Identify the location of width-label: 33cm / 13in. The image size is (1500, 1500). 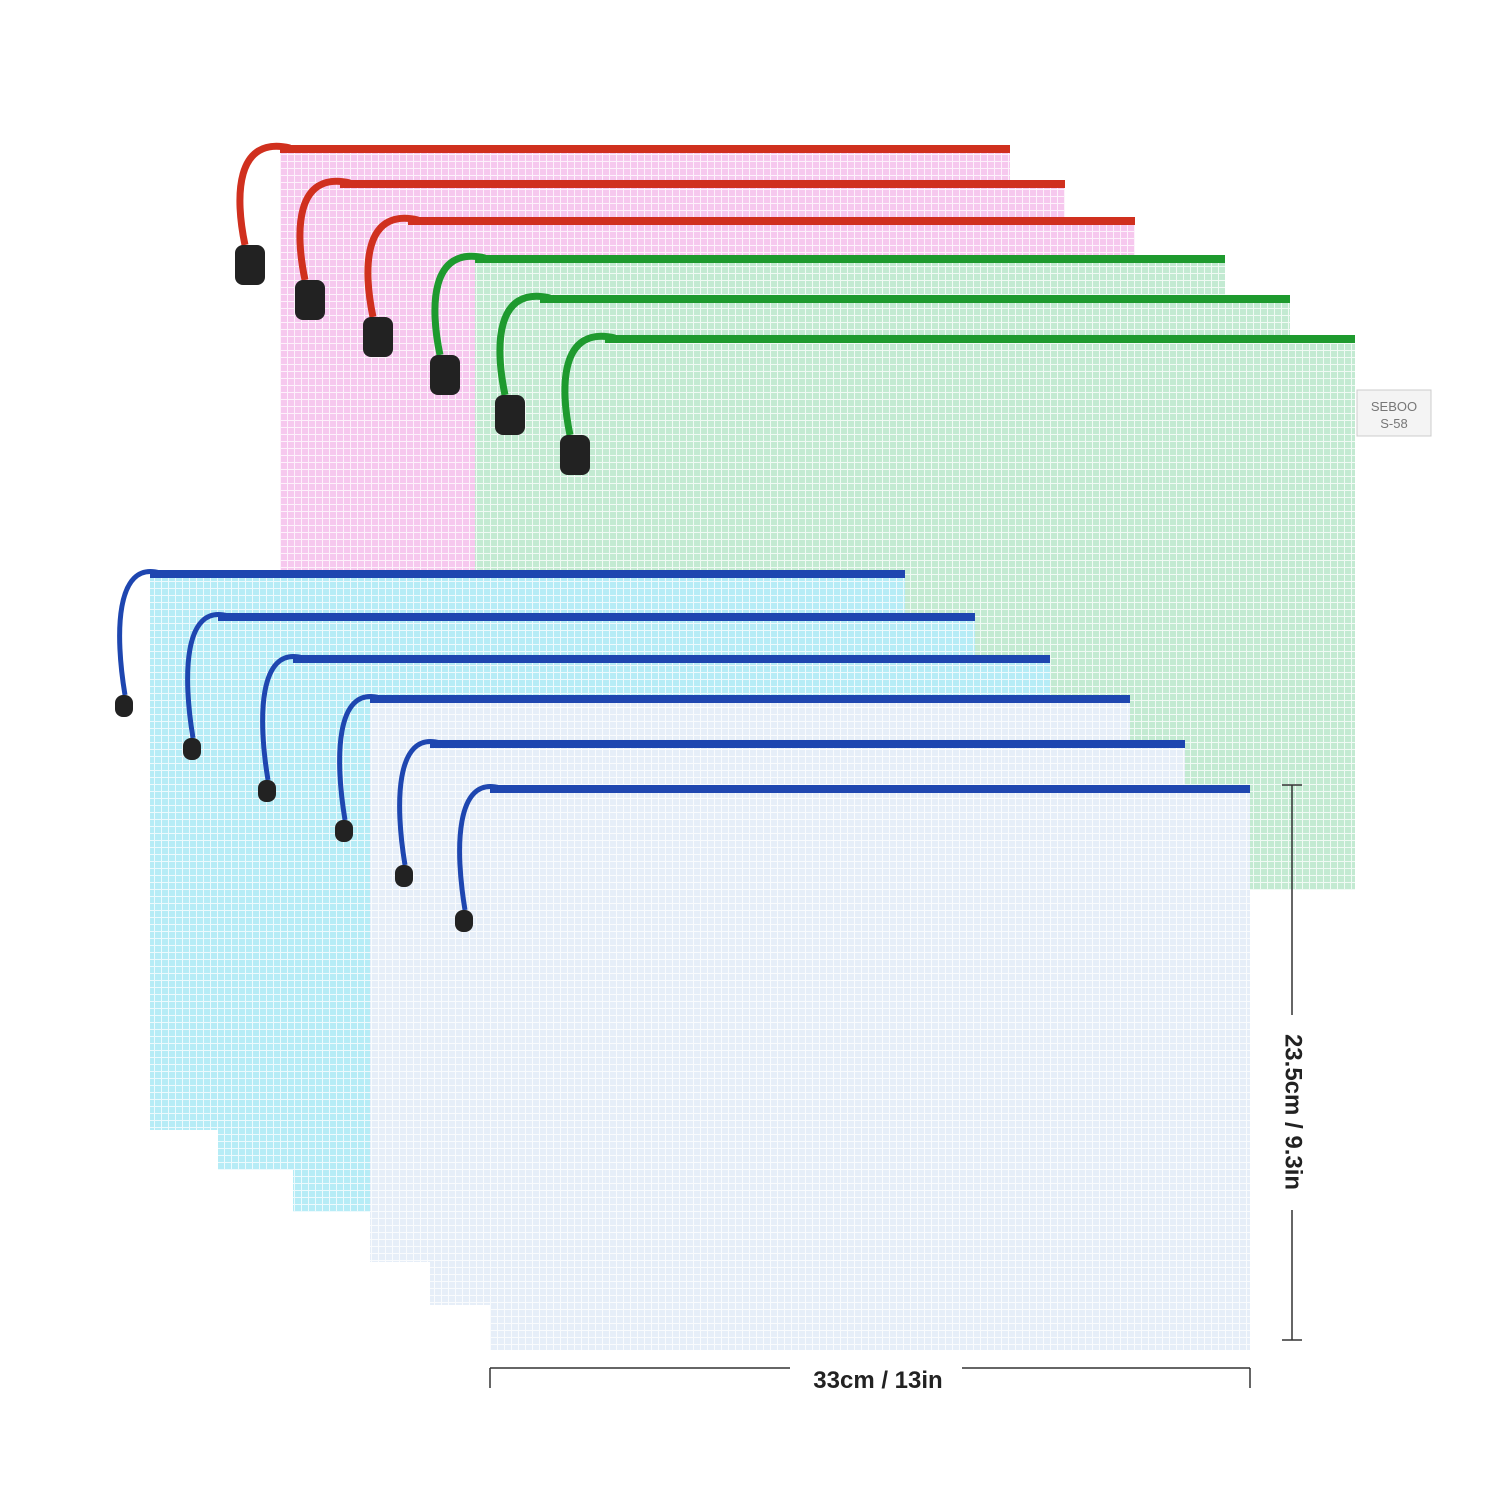
(877, 1380).